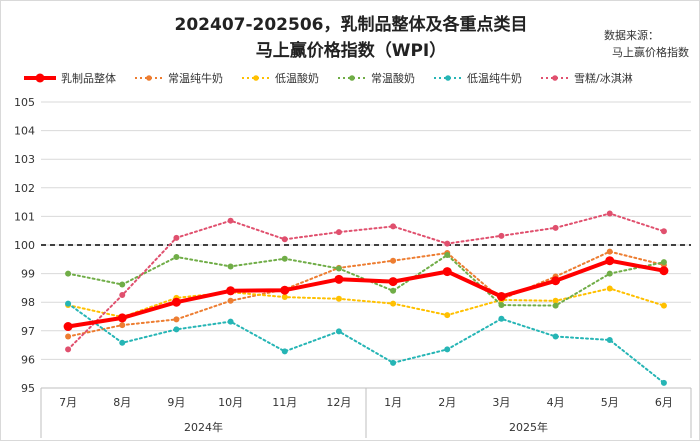 This screenshot has width=700, height=441. What do you see at coordinates (203, 427) in the screenshot?
I see `x-year-group-label: 2024年` at bounding box center [203, 427].